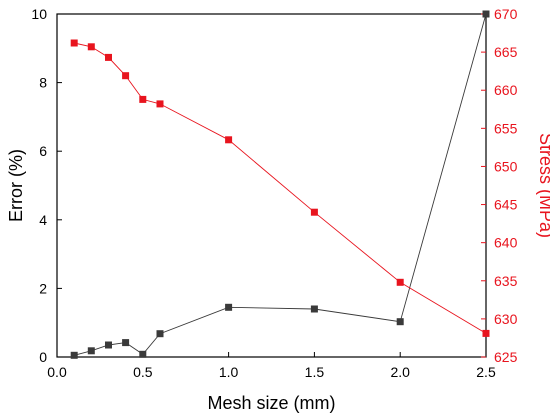 Image resolution: width=550 pixels, height=418 pixels. I want to click on y-right-tick-label: 670, so click(506, 14).